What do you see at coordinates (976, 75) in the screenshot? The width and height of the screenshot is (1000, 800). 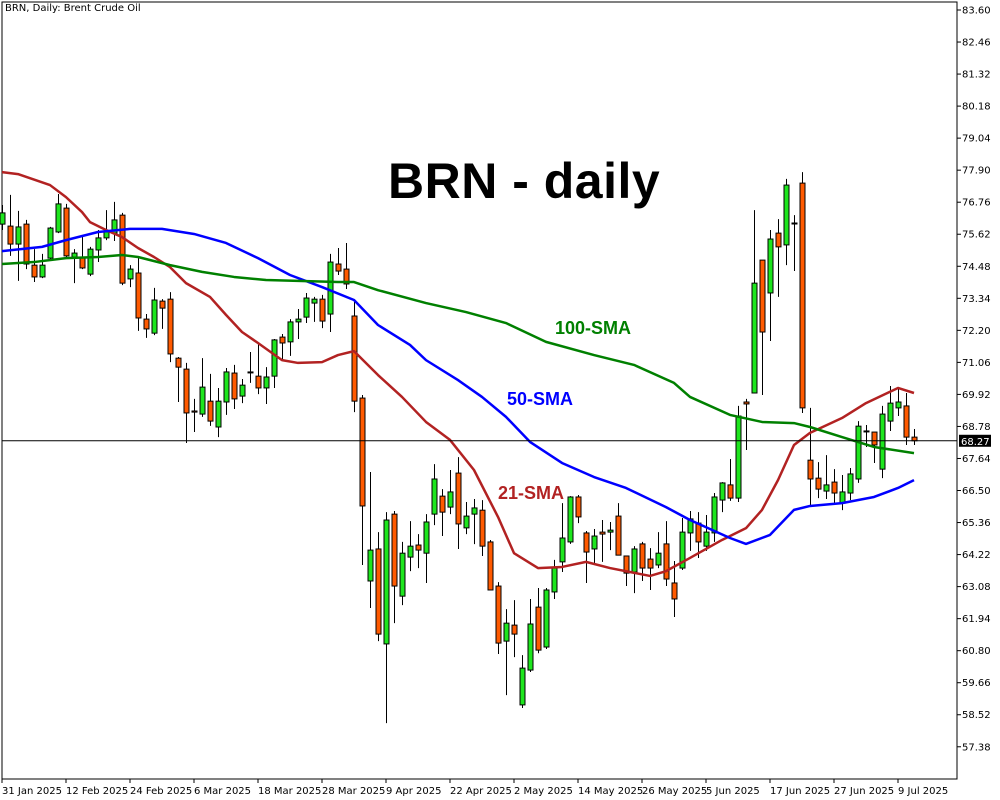 I see `y-tick-label: 81.32` at bounding box center [976, 75].